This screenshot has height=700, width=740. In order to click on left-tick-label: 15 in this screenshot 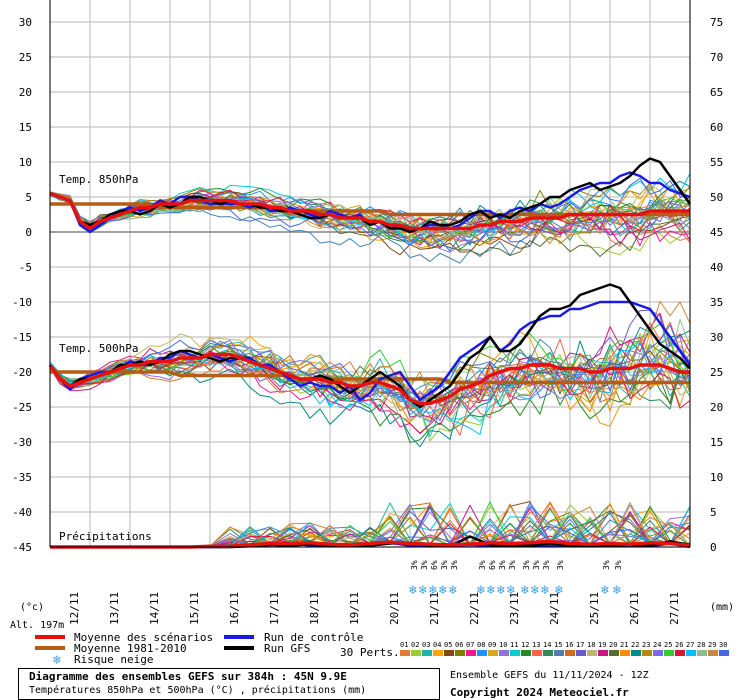, I will do `click(25, 127)`.